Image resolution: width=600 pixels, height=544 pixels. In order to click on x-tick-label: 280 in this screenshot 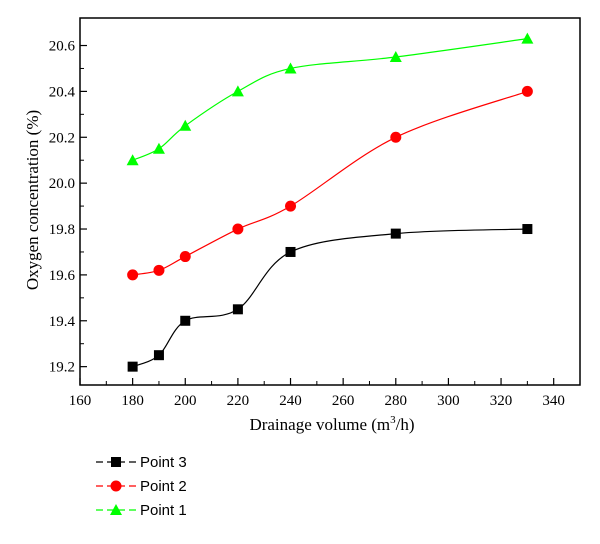, I will do `click(396, 401)`.